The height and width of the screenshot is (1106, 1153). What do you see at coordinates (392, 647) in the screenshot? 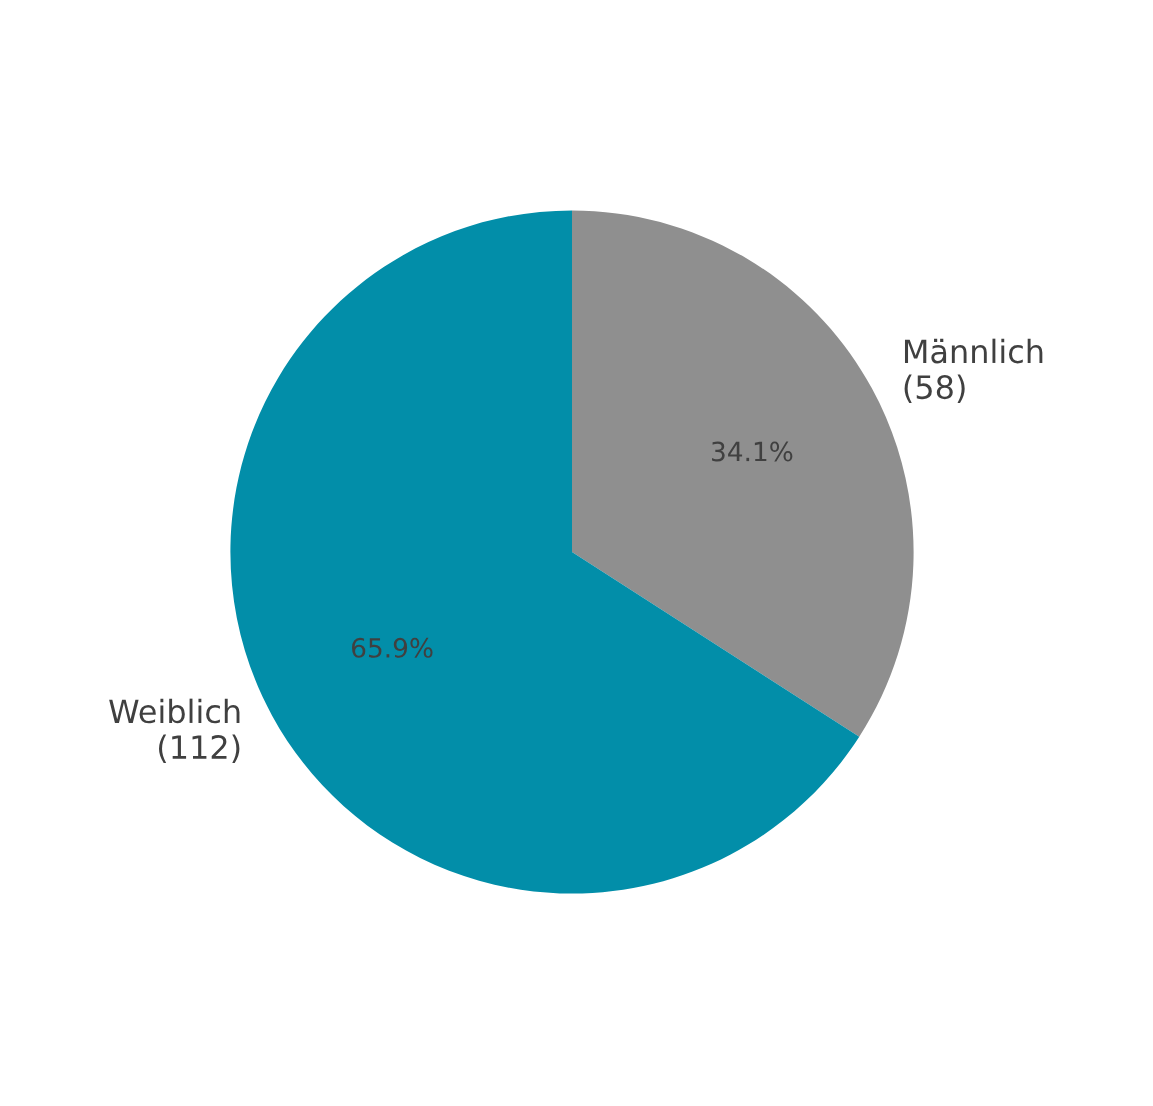
I see `data-label: 65.9%` at bounding box center [392, 647].